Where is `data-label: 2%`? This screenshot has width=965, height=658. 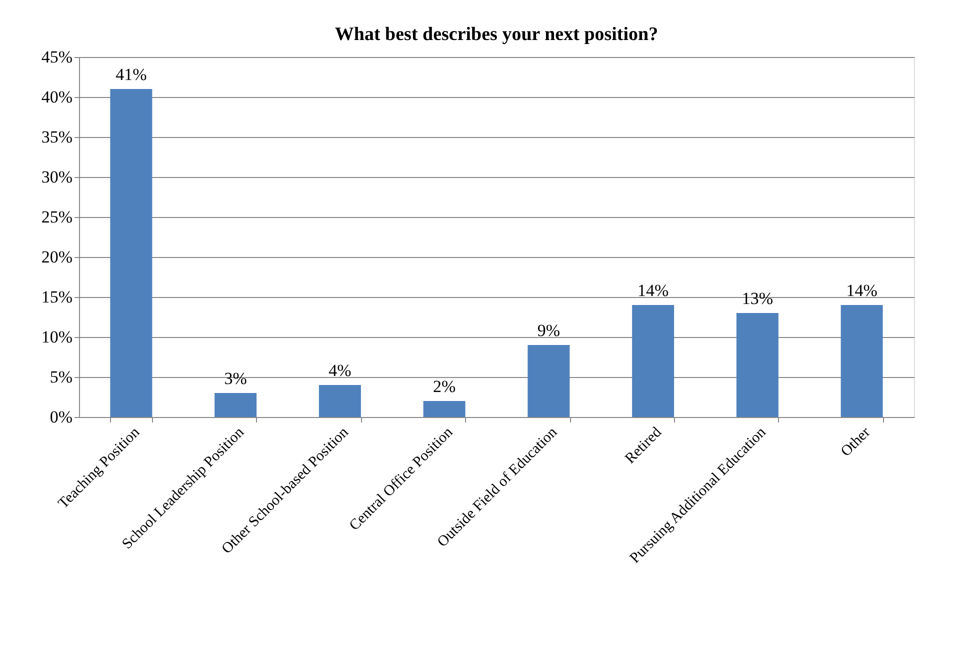
data-label: 2% is located at coordinates (444, 386).